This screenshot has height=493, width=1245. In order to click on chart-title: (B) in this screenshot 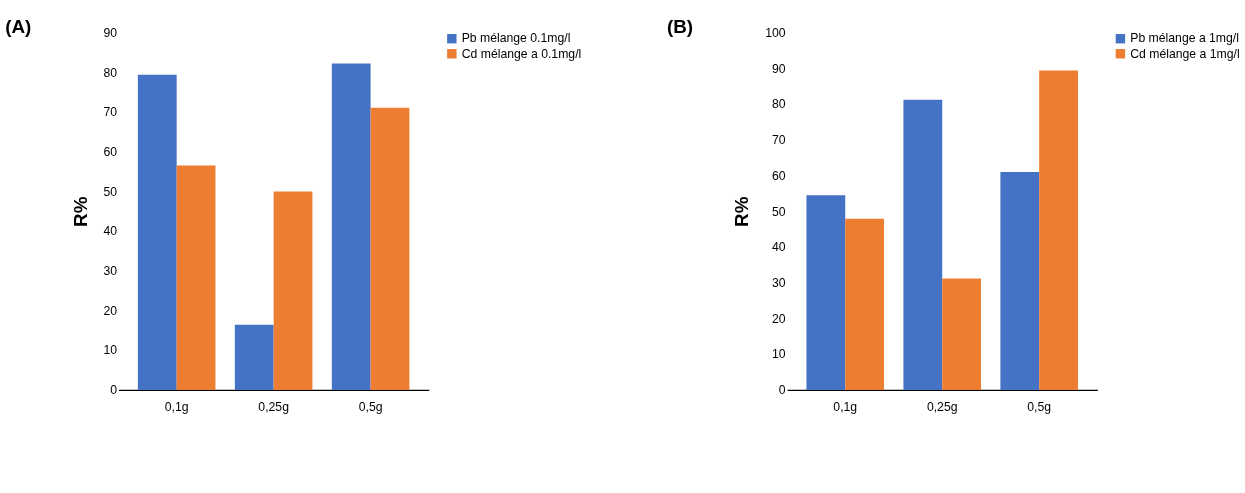, I will do `click(680, 26)`.